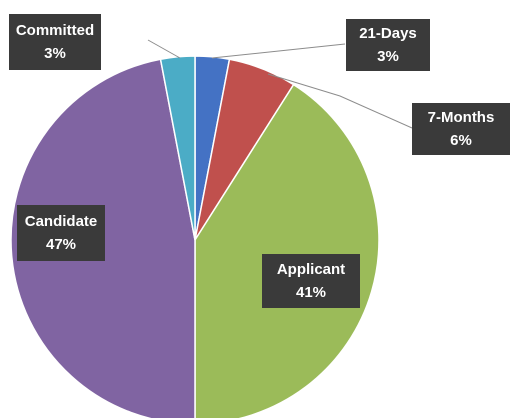  What do you see at coordinates (461, 117) in the screenshot?
I see `category-label: 7-Months` at bounding box center [461, 117].